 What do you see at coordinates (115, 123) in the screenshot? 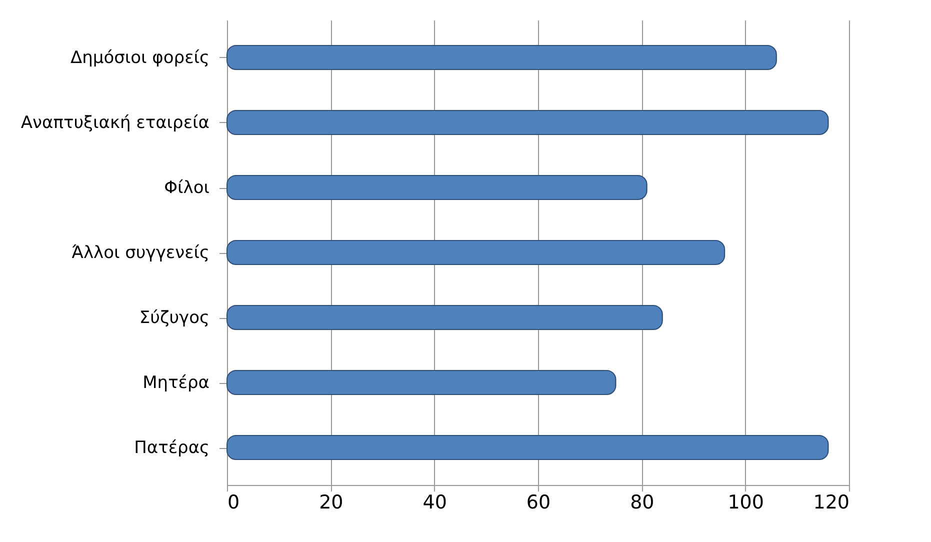
I see `y-tick-label: Αναπτυξιακή εταιρεία` at bounding box center [115, 123].